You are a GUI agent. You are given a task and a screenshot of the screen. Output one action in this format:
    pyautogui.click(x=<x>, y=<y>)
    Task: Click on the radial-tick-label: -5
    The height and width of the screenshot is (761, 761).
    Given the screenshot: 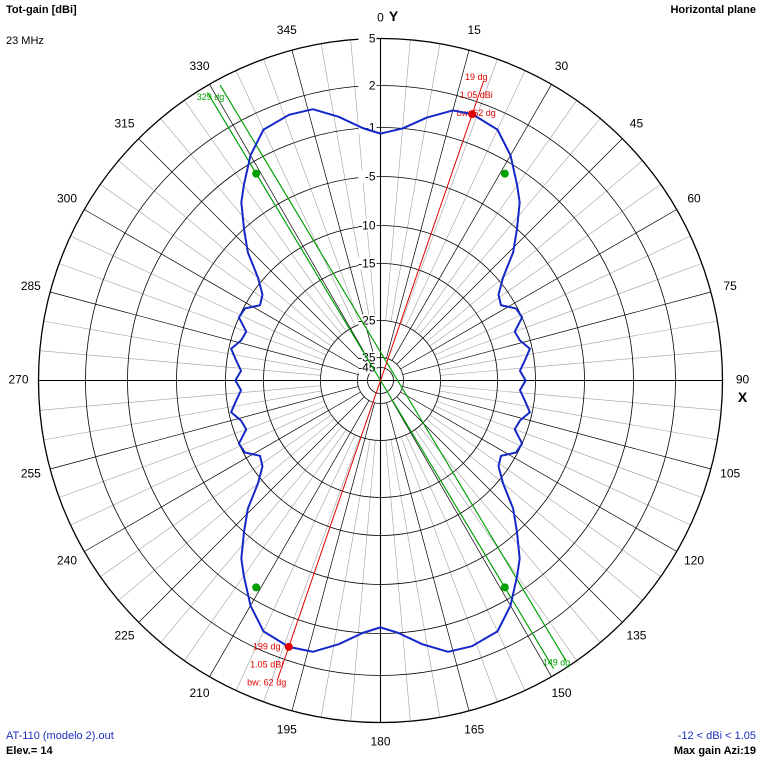 What is the action you would take?
    pyautogui.click(x=370, y=177)
    